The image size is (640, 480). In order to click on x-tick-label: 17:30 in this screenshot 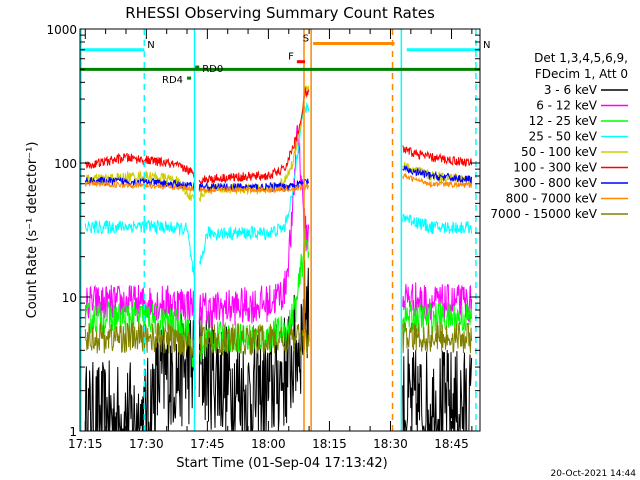, I will do `click(146, 444)`.